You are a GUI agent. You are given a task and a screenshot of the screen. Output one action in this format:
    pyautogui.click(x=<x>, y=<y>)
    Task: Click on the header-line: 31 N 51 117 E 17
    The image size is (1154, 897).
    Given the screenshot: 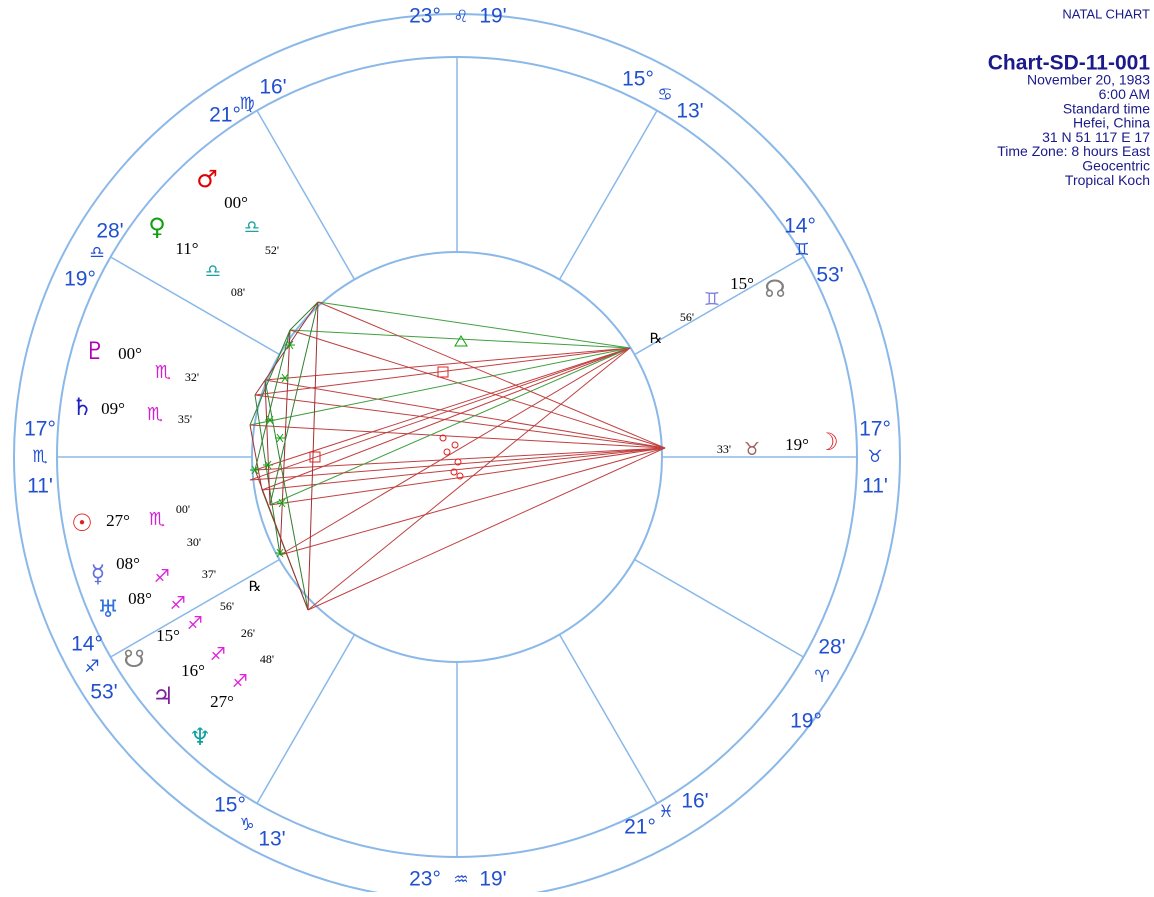 What is the action you would take?
    pyautogui.click(x=1096, y=137)
    